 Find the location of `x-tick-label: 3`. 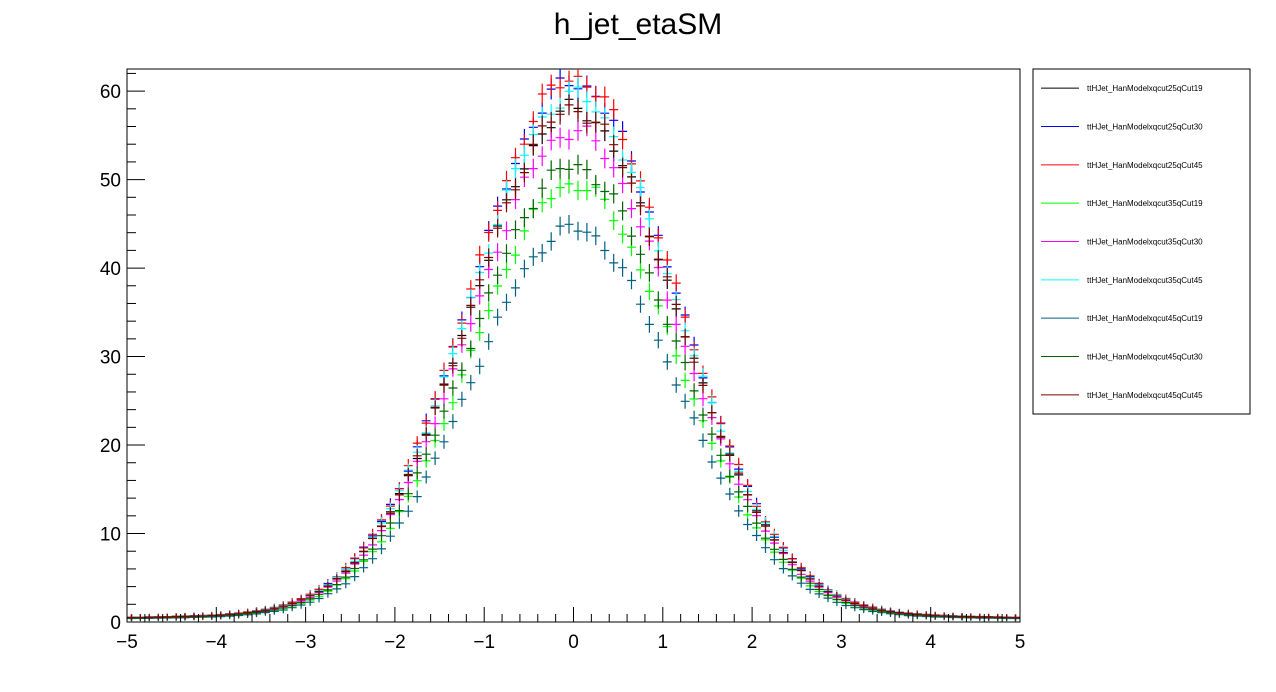

x-tick-label: 3 is located at coordinates (841, 642).